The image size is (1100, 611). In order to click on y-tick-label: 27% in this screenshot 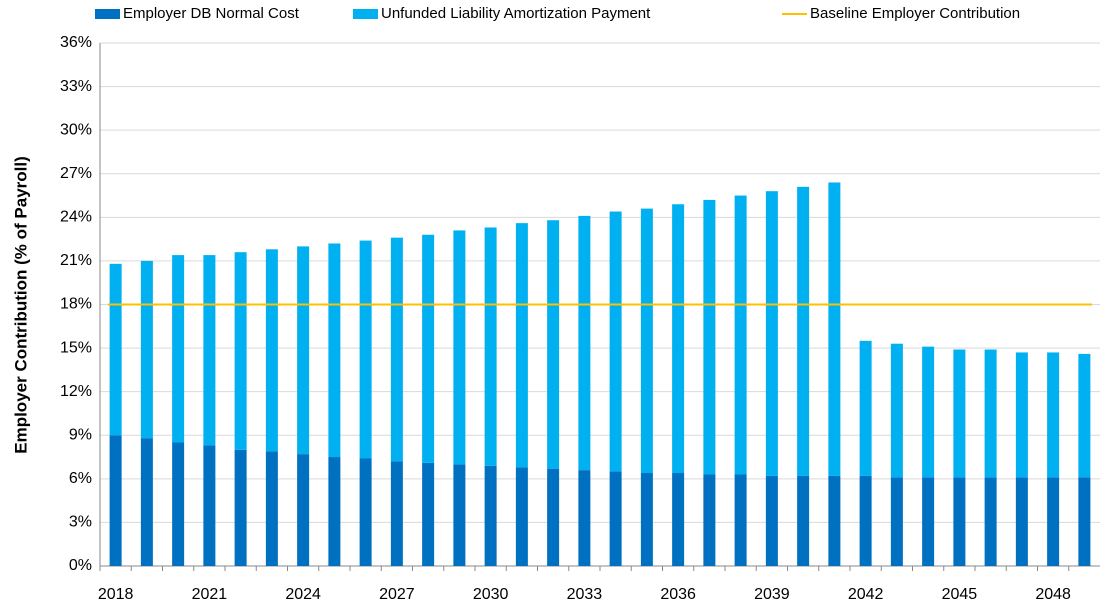, I will do `click(76, 173)`.